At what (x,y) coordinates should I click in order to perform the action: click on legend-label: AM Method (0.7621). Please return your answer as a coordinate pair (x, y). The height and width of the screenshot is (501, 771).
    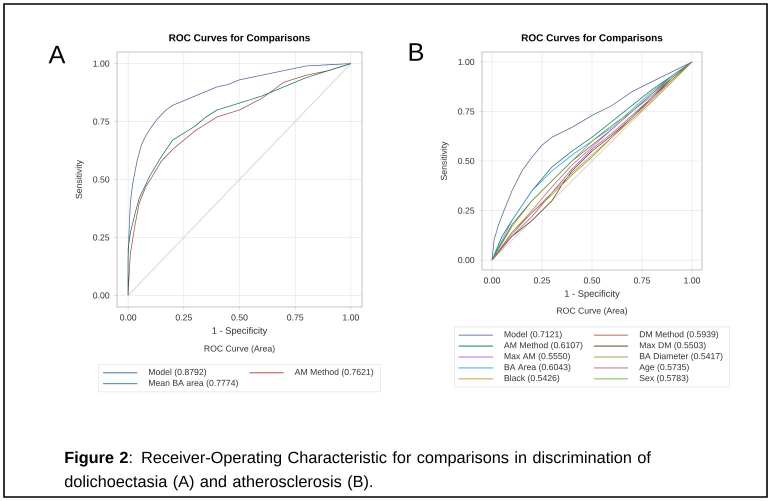
    Looking at the image, I should click on (334, 372).